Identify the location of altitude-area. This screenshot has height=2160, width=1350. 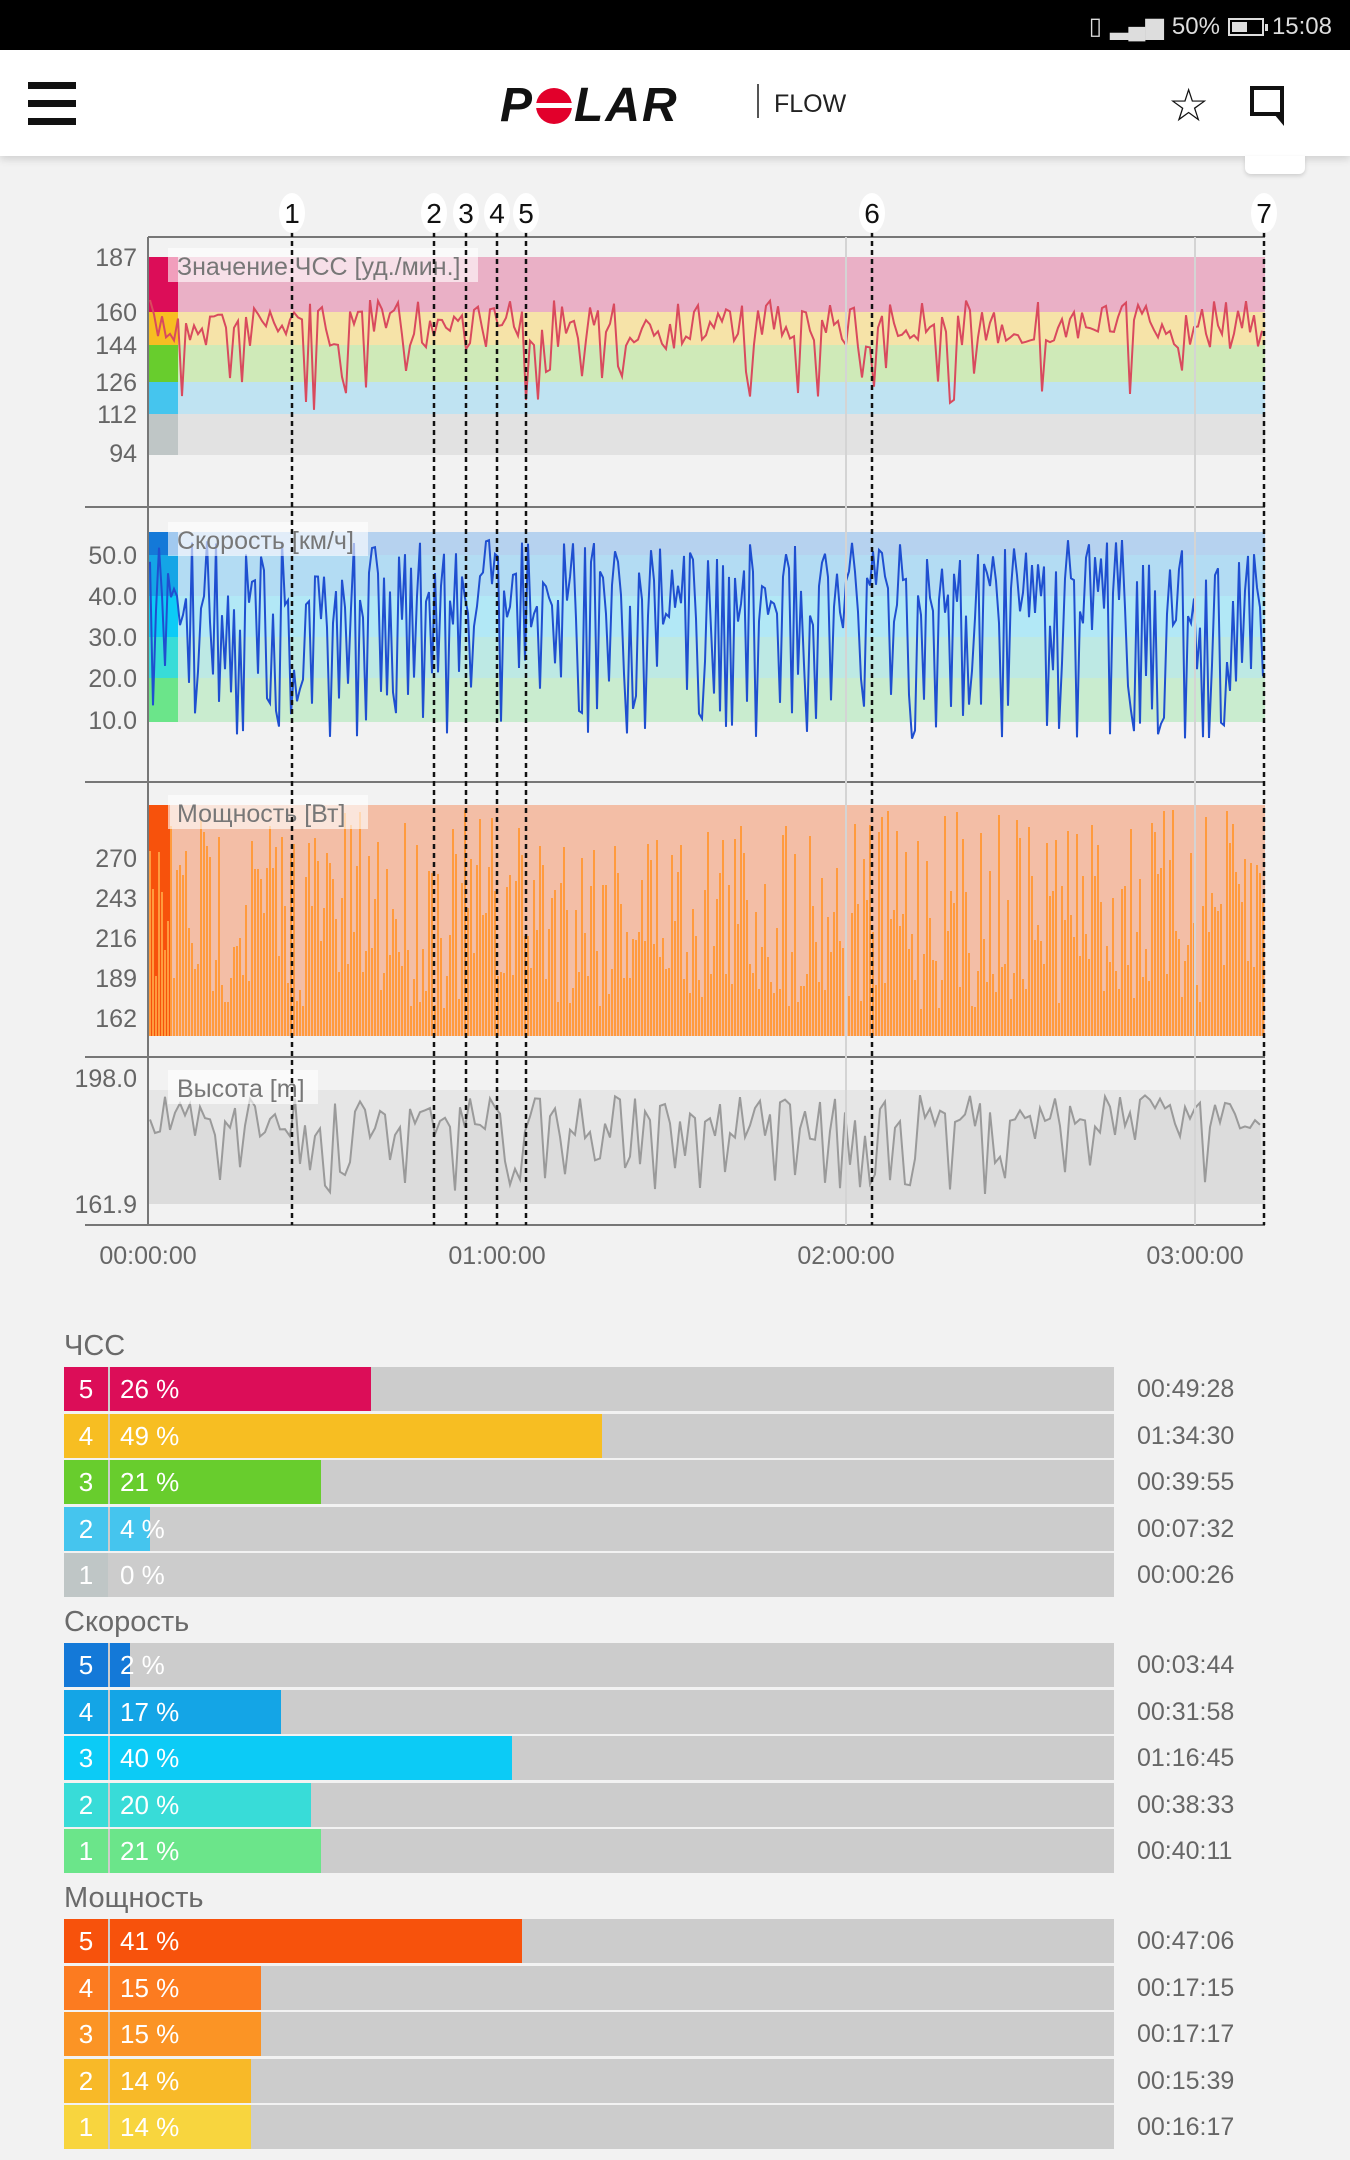
(706, 1149).